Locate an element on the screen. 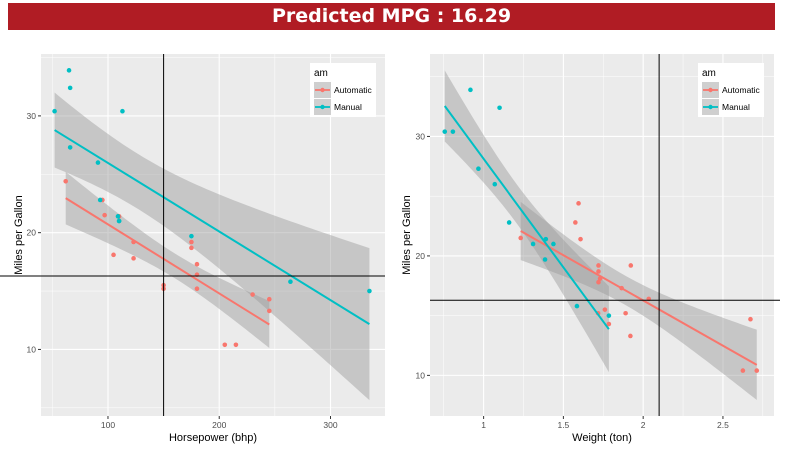 The width and height of the screenshot is (785, 450). x-tick-label: 200 is located at coordinates (219, 425).